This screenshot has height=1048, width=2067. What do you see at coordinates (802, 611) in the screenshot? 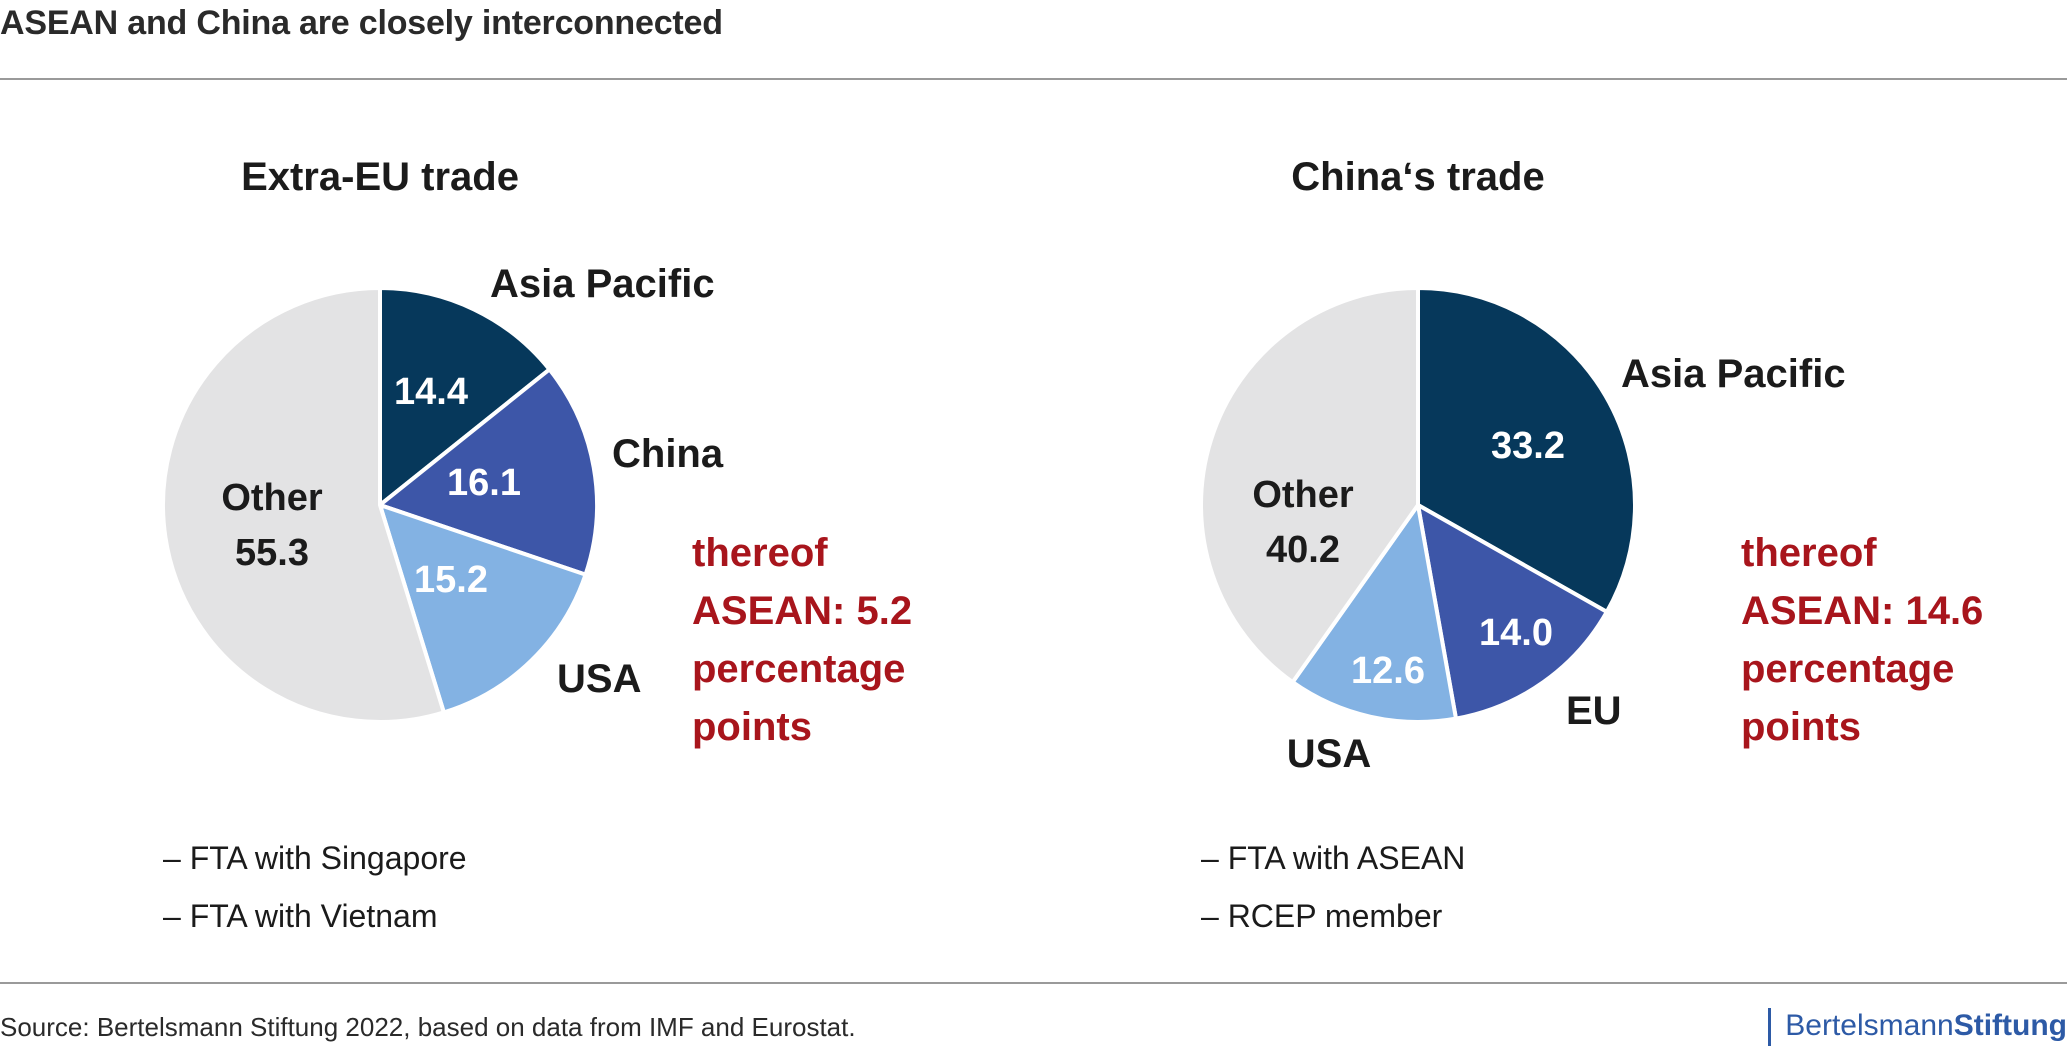
I see `note-line: ASEAN: 5.2` at bounding box center [802, 611].